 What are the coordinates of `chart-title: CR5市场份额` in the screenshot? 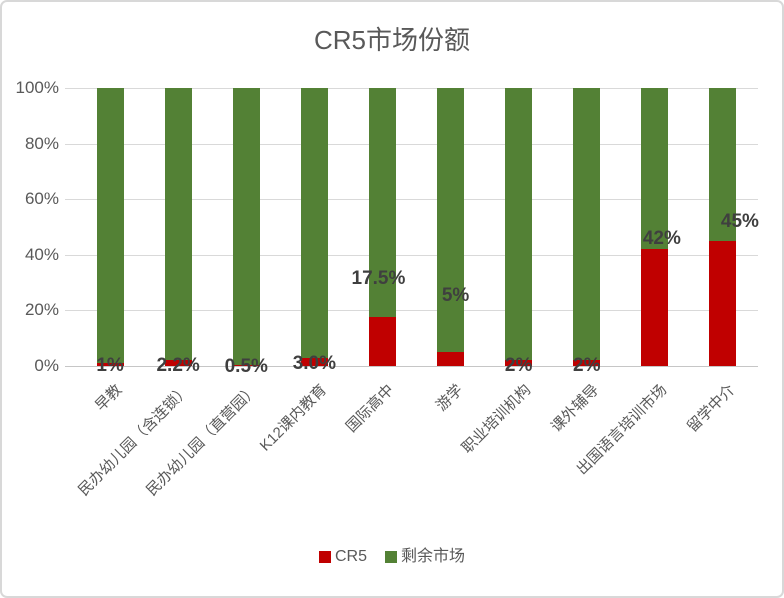 It's located at (391, 40).